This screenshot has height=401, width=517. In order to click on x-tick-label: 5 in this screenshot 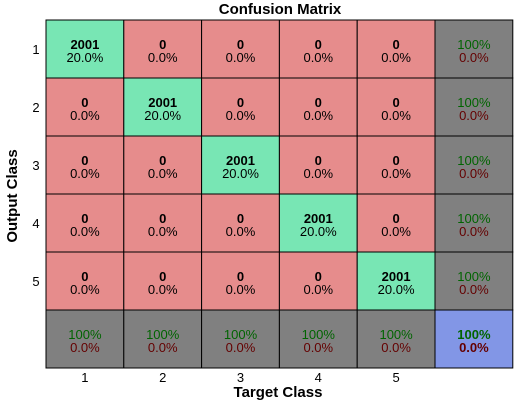, I will do `click(395, 377)`.